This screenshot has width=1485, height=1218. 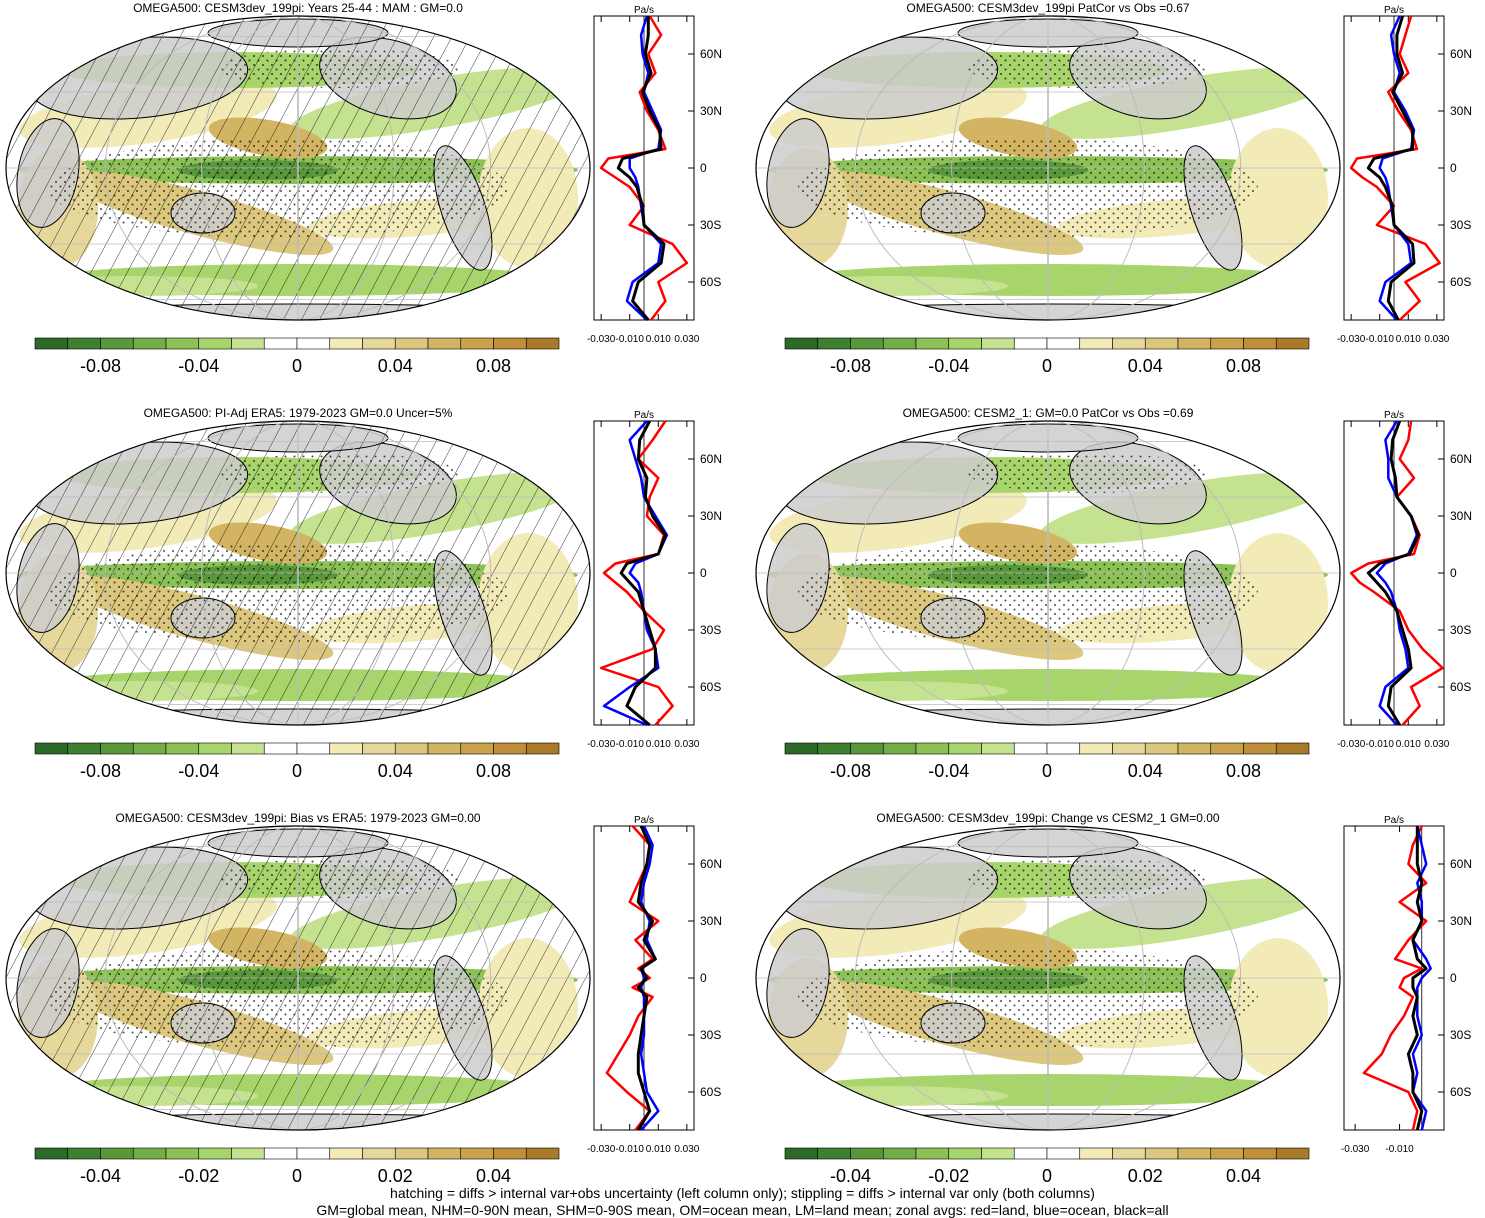 What do you see at coordinates (493, 1176) in the screenshot?
I see `colorbar-label: 0.04` at bounding box center [493, 1176].